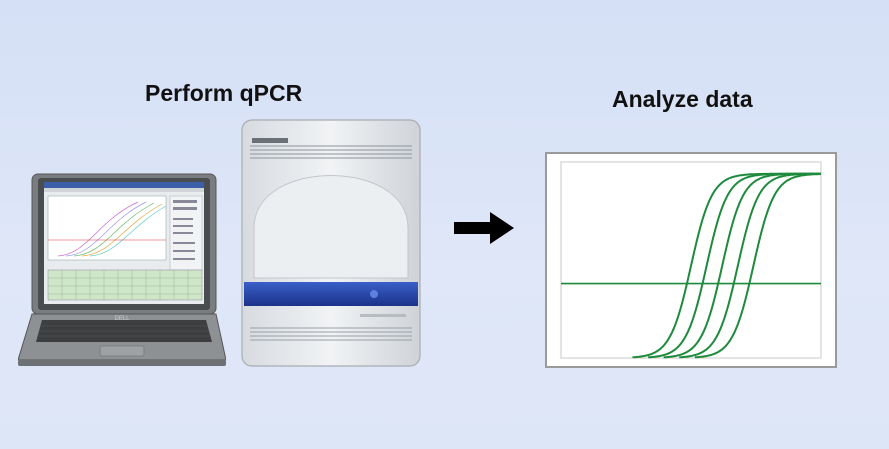 This screenshot has width=889, height=449. What do you see at coordinates (122, 319) in the screenshot?
I see `laptop-brand-label: DELL` at bounding box center [122, 319].